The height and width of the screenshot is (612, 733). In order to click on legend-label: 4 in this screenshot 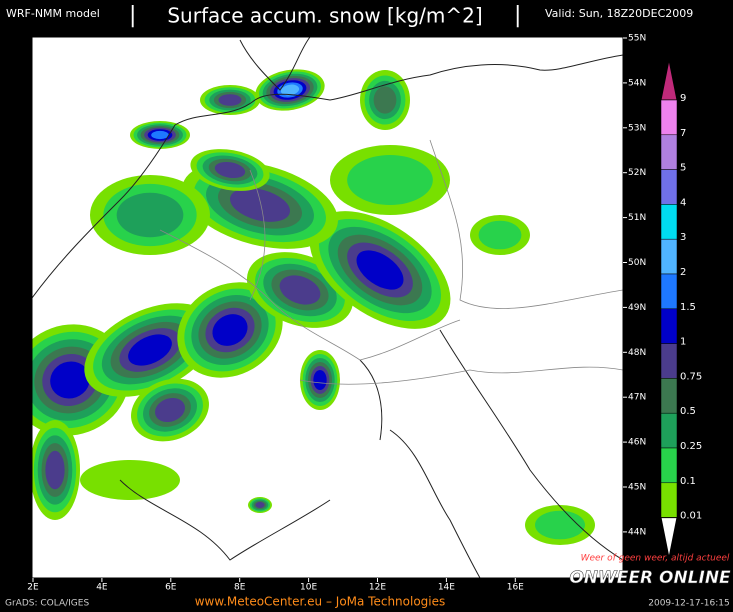, I will do `click(683, 202)`.